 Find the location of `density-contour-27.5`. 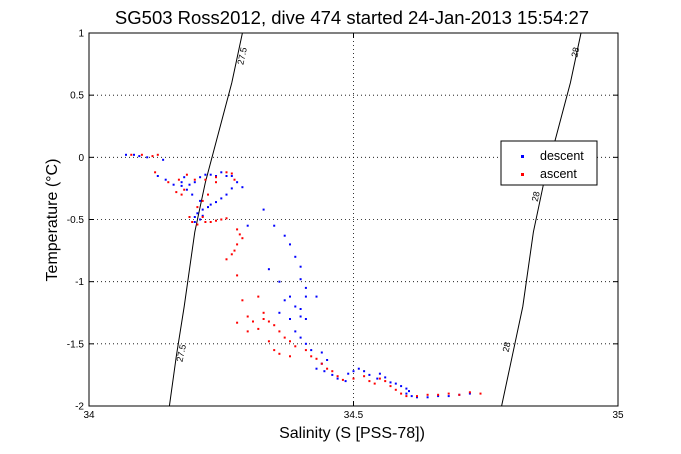

density-contour-27.5 is located at coordinates (205, 219).